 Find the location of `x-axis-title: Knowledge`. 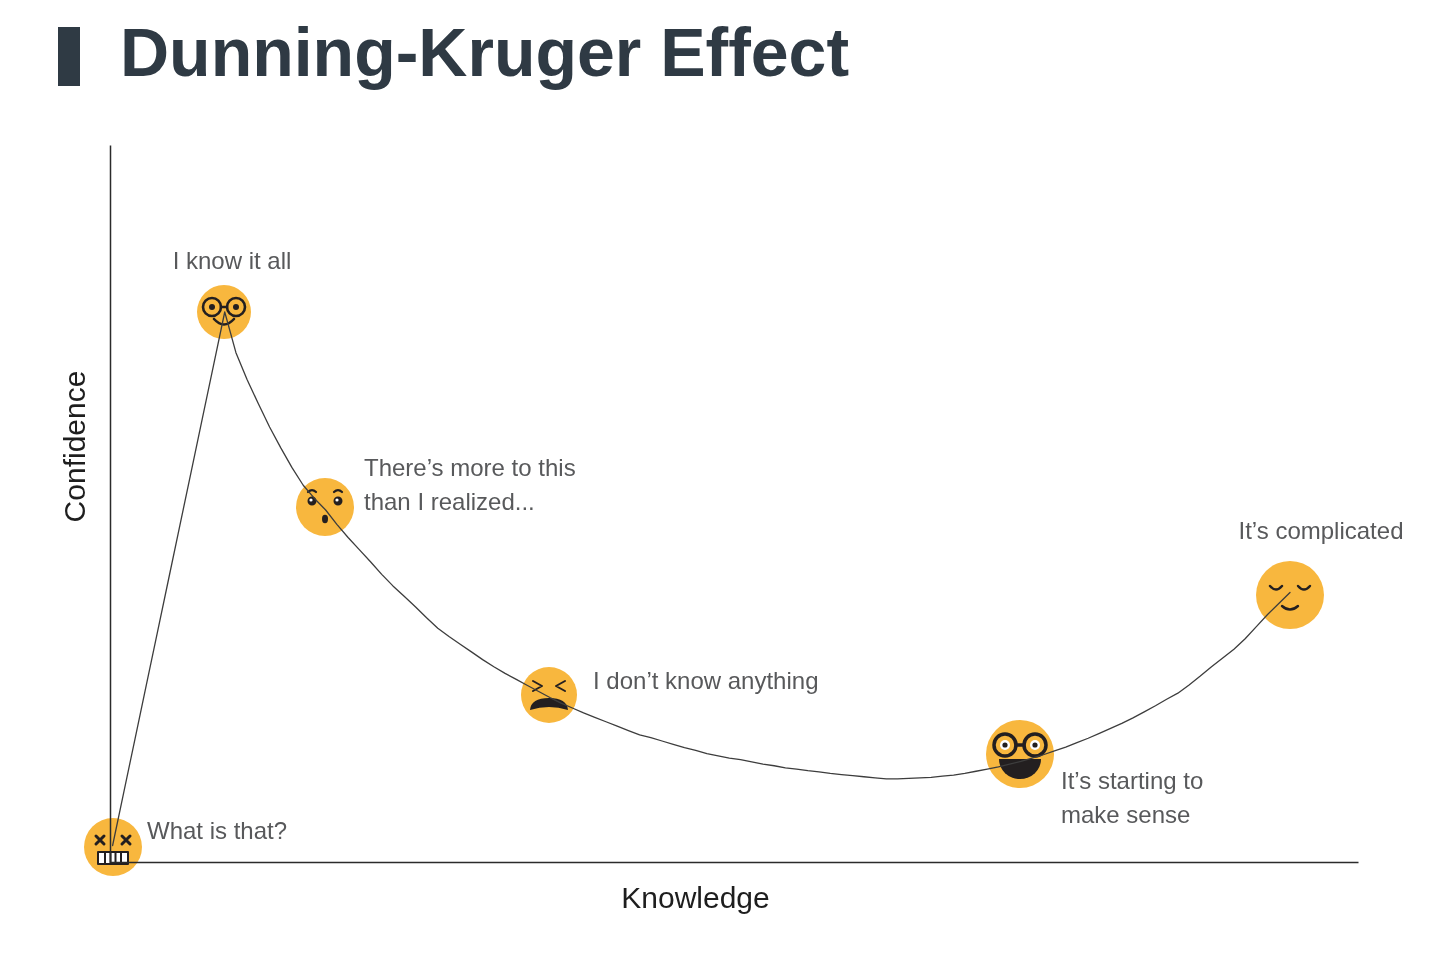

x-axis-title: Knowledge is located at coordinates (695, 897).